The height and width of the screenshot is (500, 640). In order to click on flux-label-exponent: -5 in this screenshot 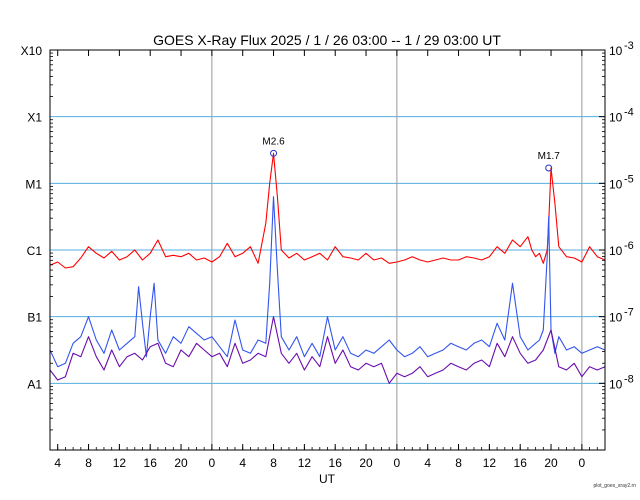, I will do `click(629, 179)`.